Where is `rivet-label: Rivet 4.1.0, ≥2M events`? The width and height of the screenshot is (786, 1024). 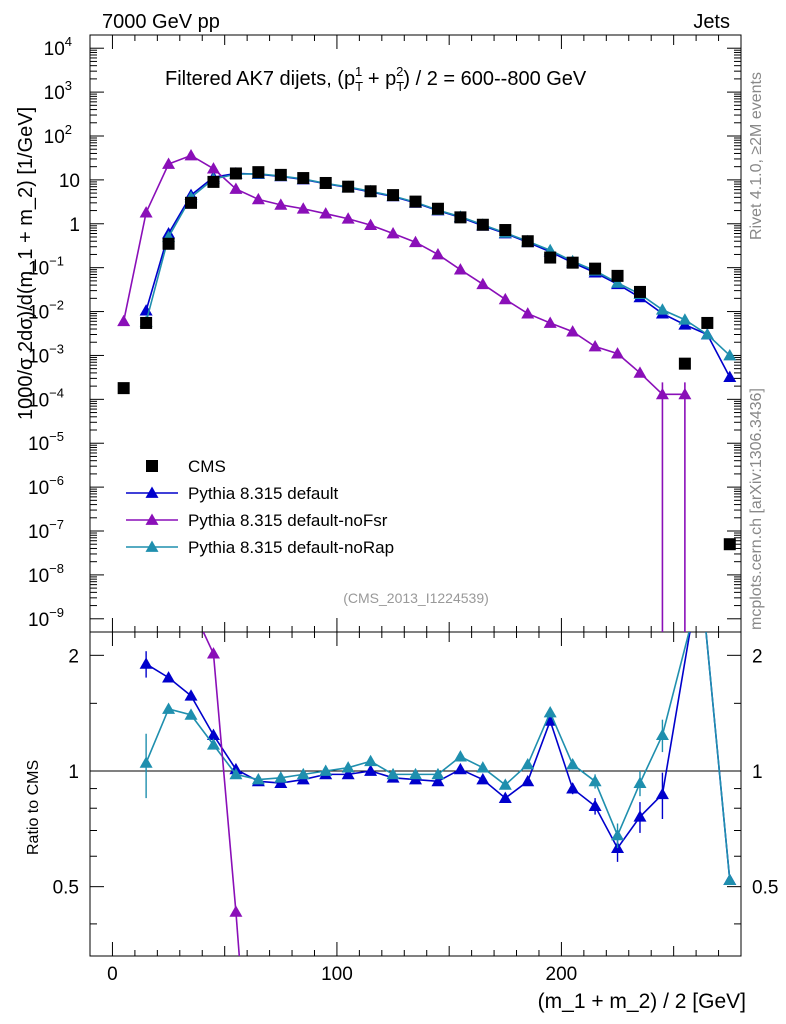
rivet-label: Rivet 4.1.0, ≥2M events is located at coordinates (756, 156).